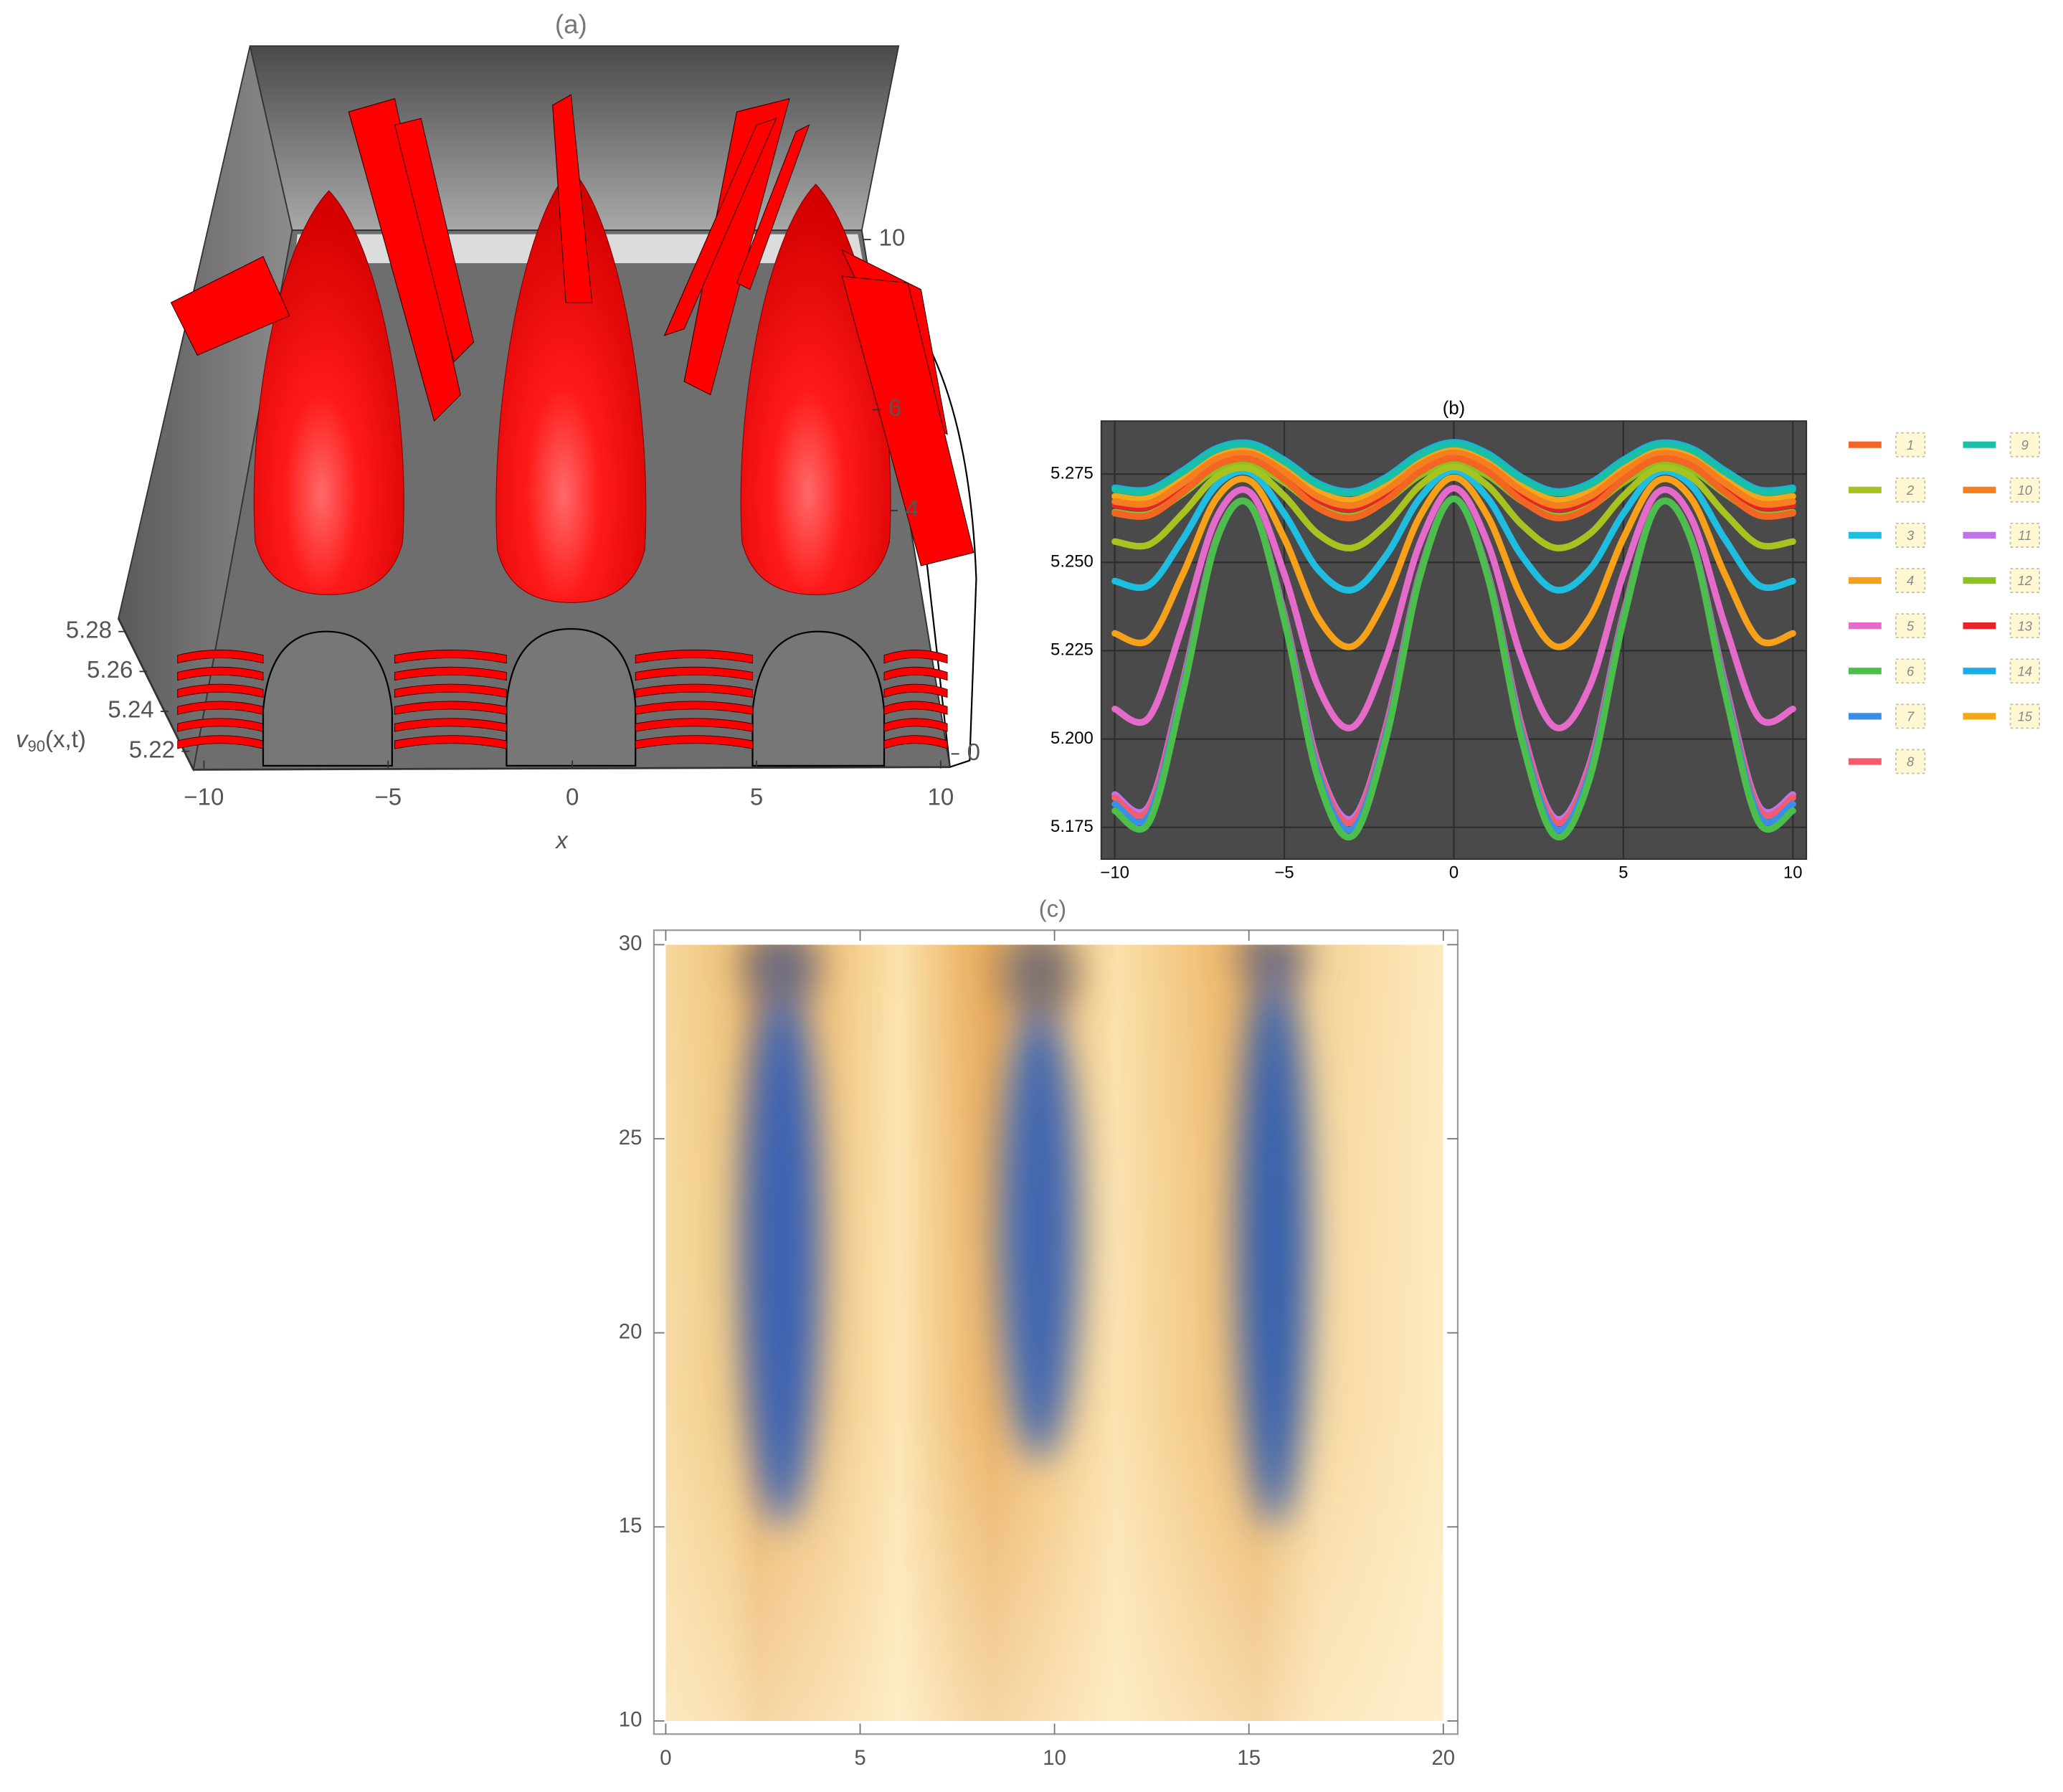 Image resolution: width=2063 pixels, height=1792 pixels. Describe the element at coordinates (2025, 490) in the screenshot. I see `legend-label: 10` at that location.